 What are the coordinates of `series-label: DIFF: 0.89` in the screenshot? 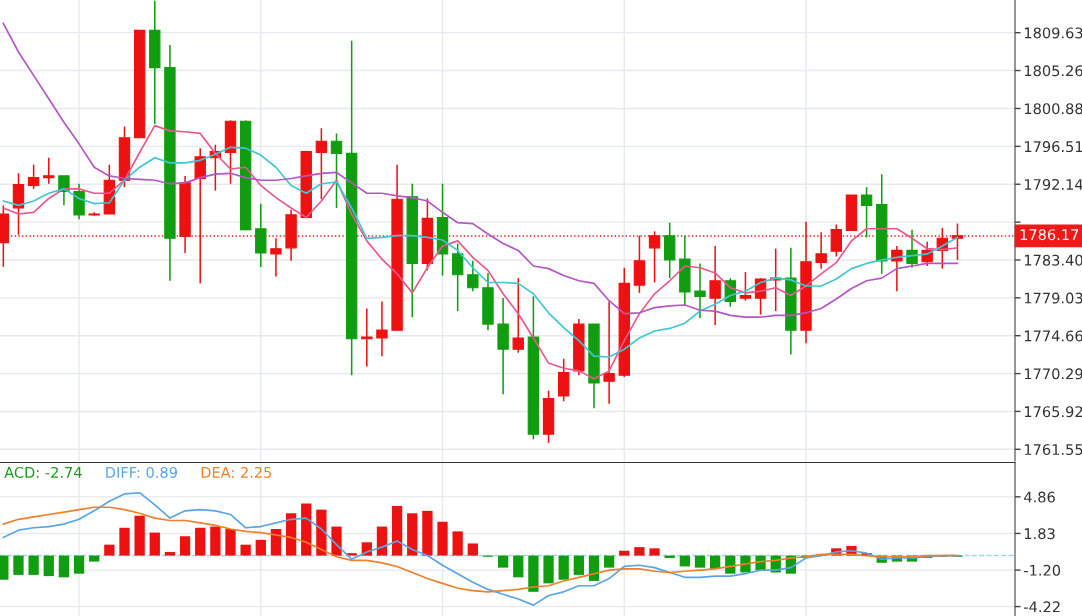 It's located at (141, 472).